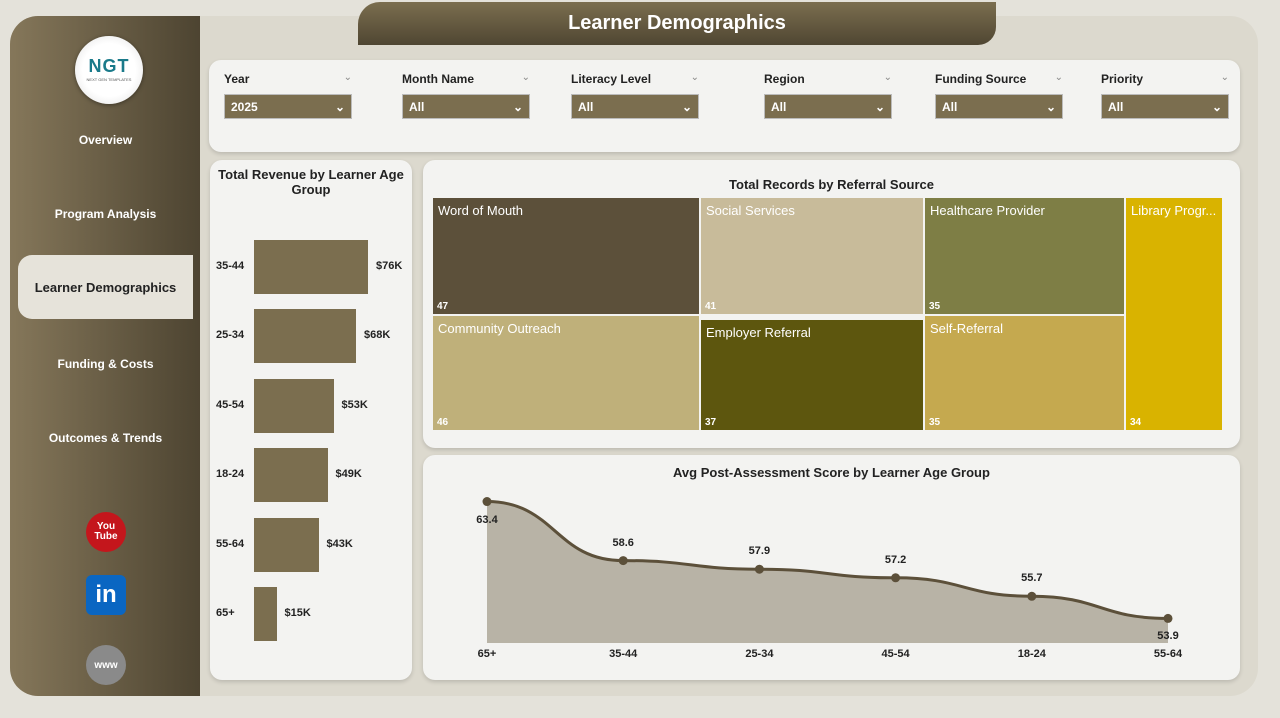  I want to click on bar-value: $15K, so click(297, 613).